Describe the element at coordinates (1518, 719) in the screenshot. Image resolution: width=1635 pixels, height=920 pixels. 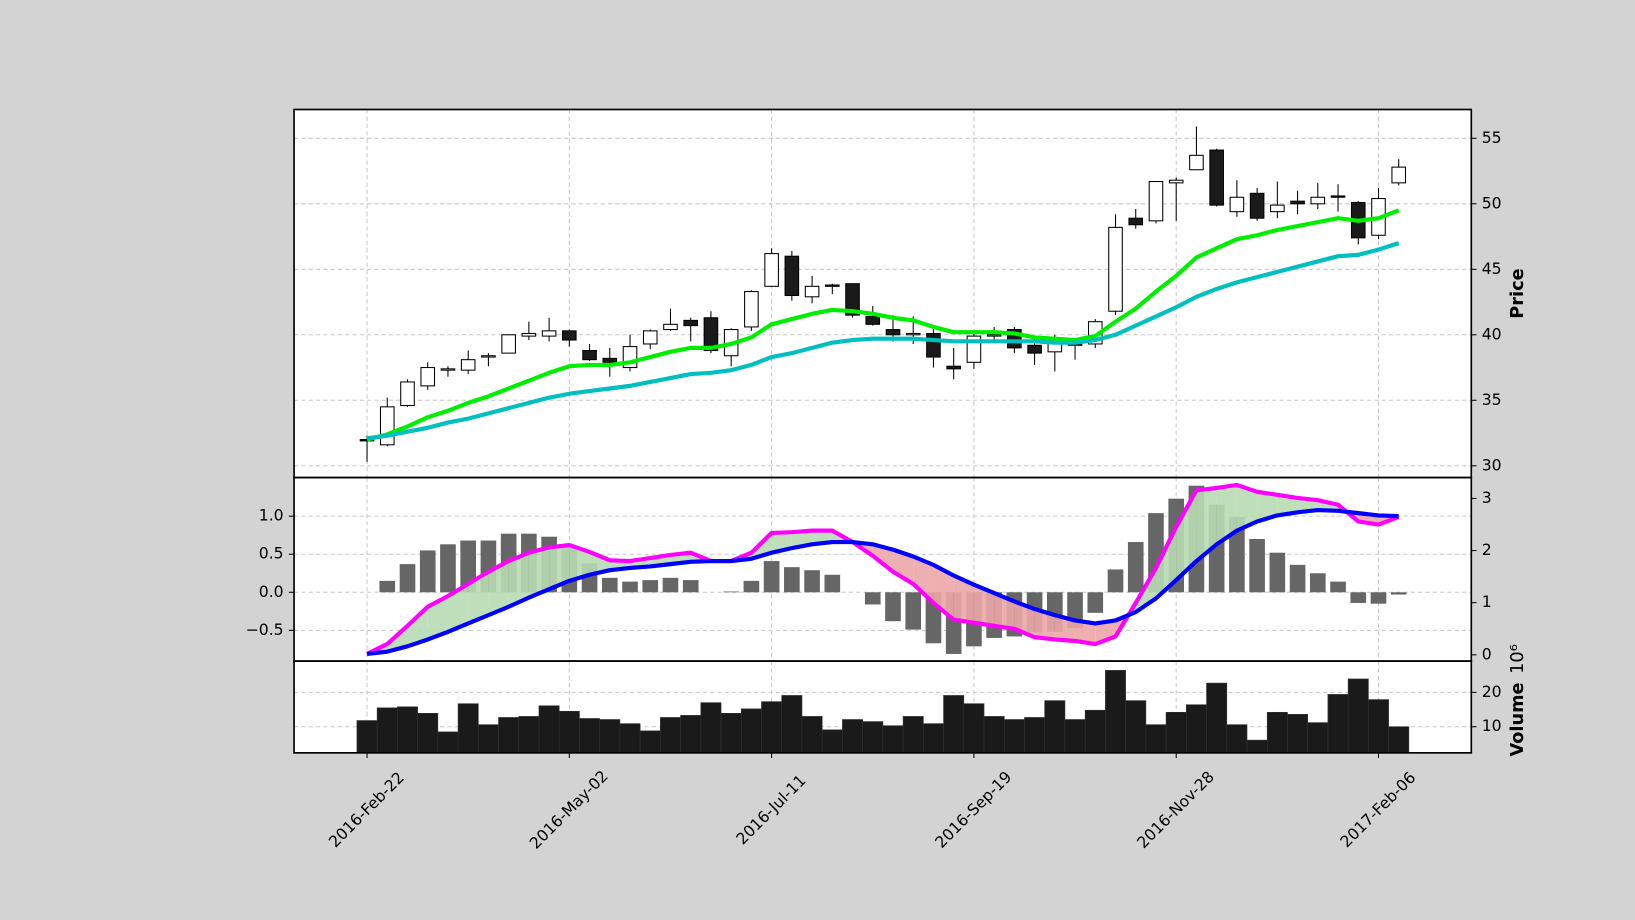
I see `y-axis-label: Volume` at that location.